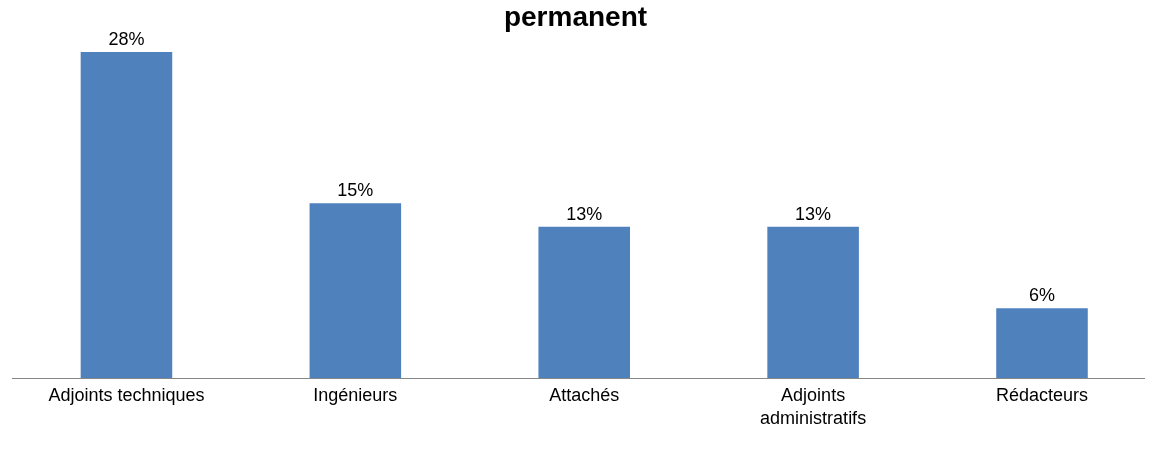 The width and height of the screenshot is (1151, 459). What do you see at coordinates (126, 39) in the screenshot?
I see `data-label: 28%` at bounding box center [126, 39].